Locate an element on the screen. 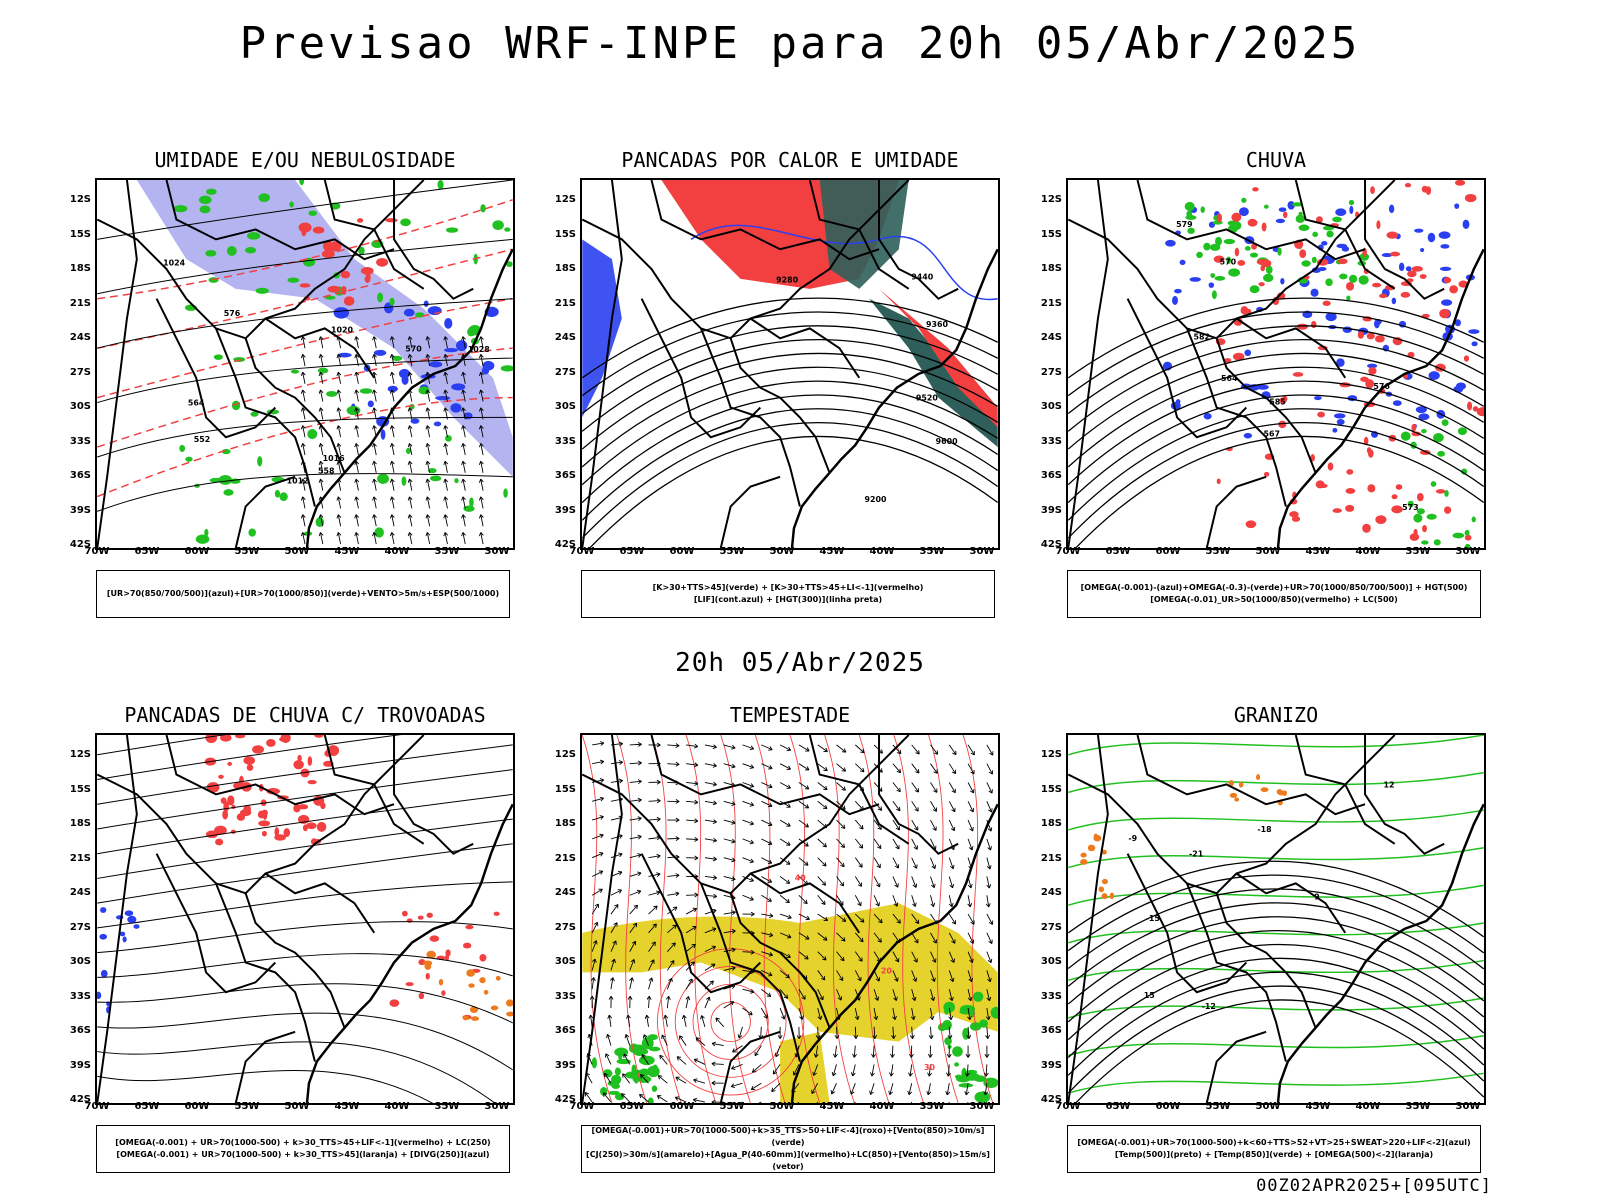 The height and width of the screenshot is (1200, 1600). forecast-map: 585 582 579 576 573 570 567 564 is located at coordinates (1276, 364).